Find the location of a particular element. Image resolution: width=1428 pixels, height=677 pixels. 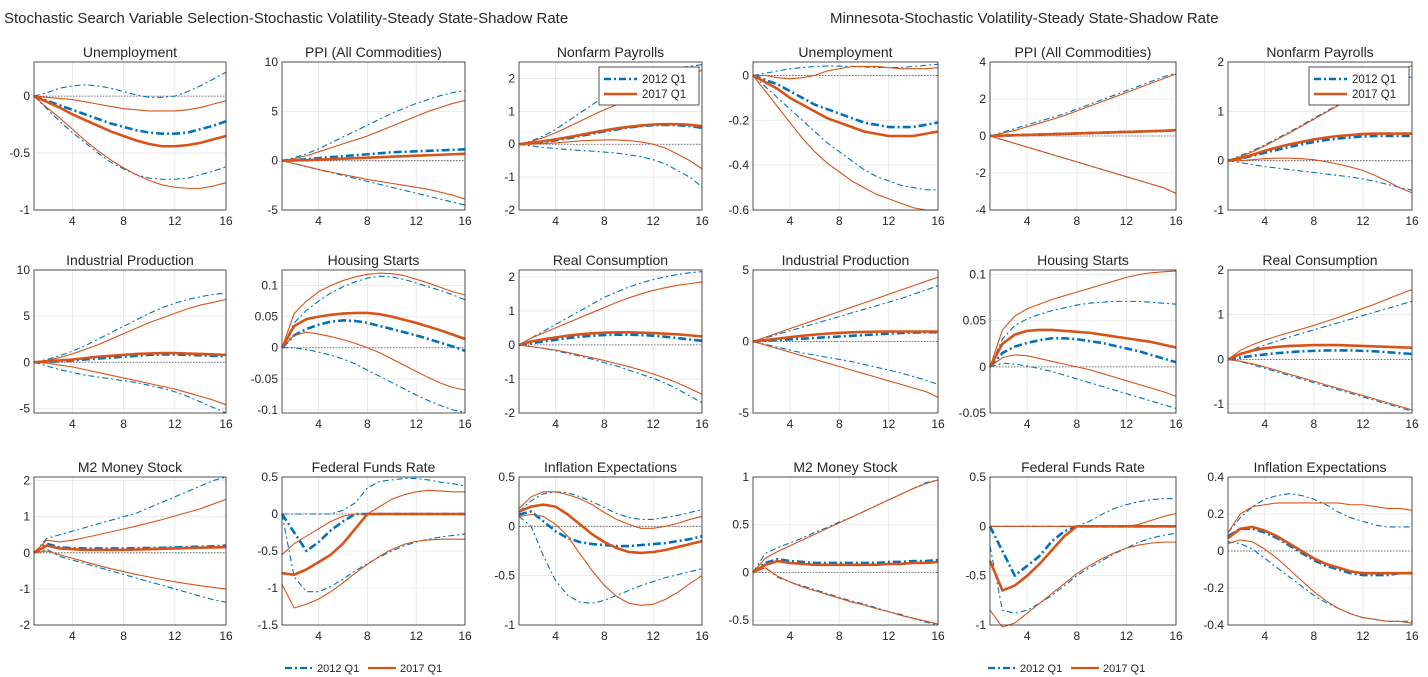

y-tick-label: 0.2 is located at coordinates (1215, 514).